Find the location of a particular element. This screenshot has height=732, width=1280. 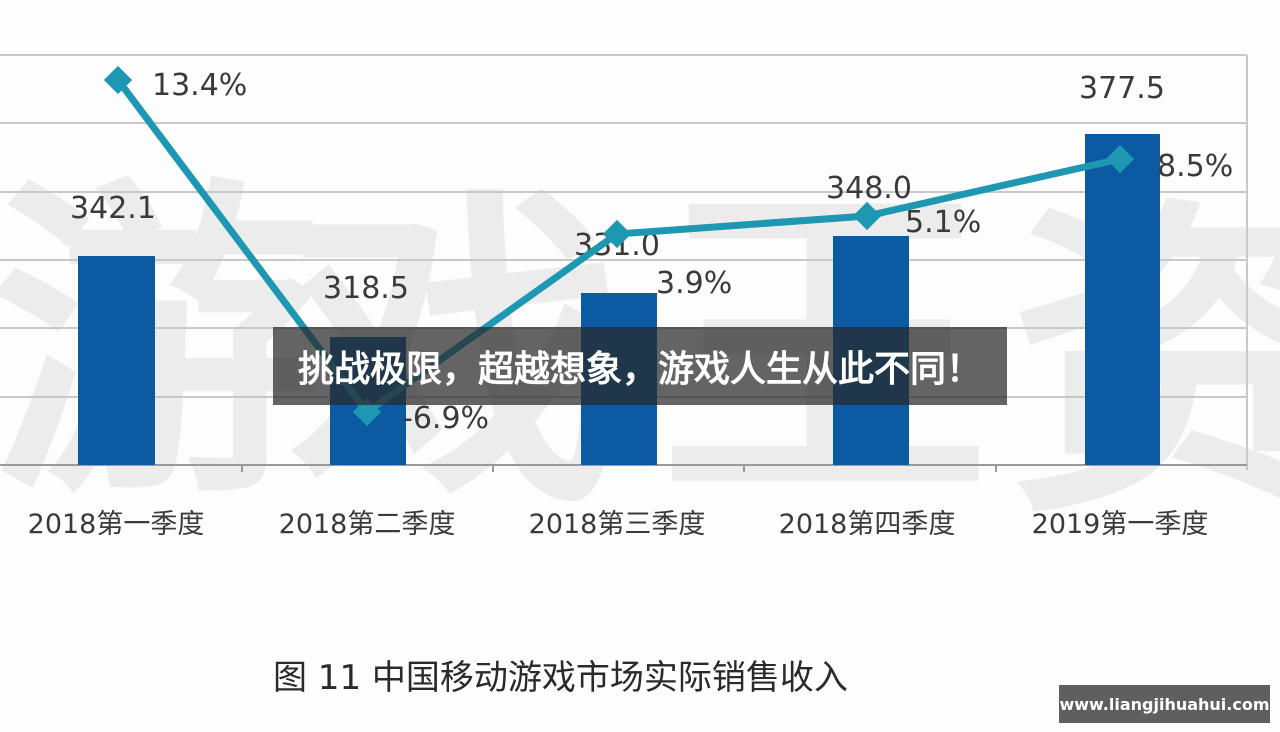

watermark-char: 游 is located at coordinates (160, 345).